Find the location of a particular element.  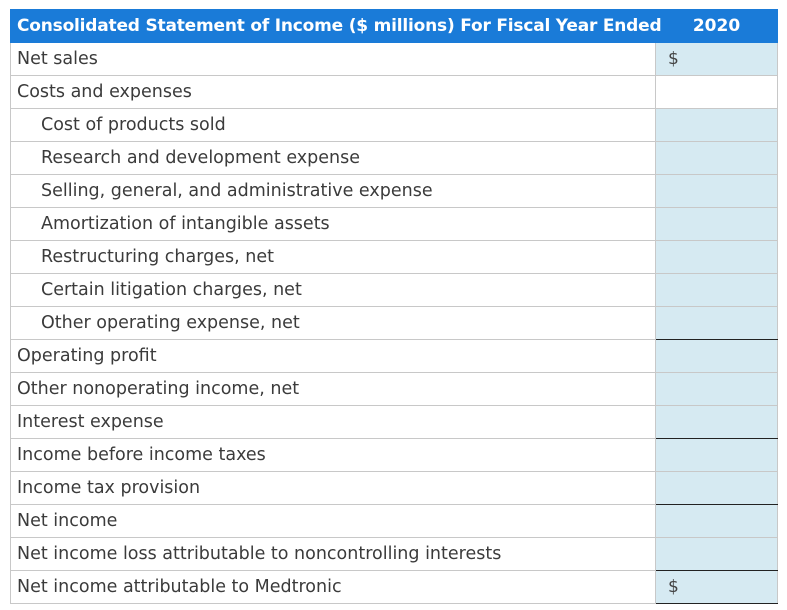

table-row: Income tax provision is located at coordinates (394, 488).